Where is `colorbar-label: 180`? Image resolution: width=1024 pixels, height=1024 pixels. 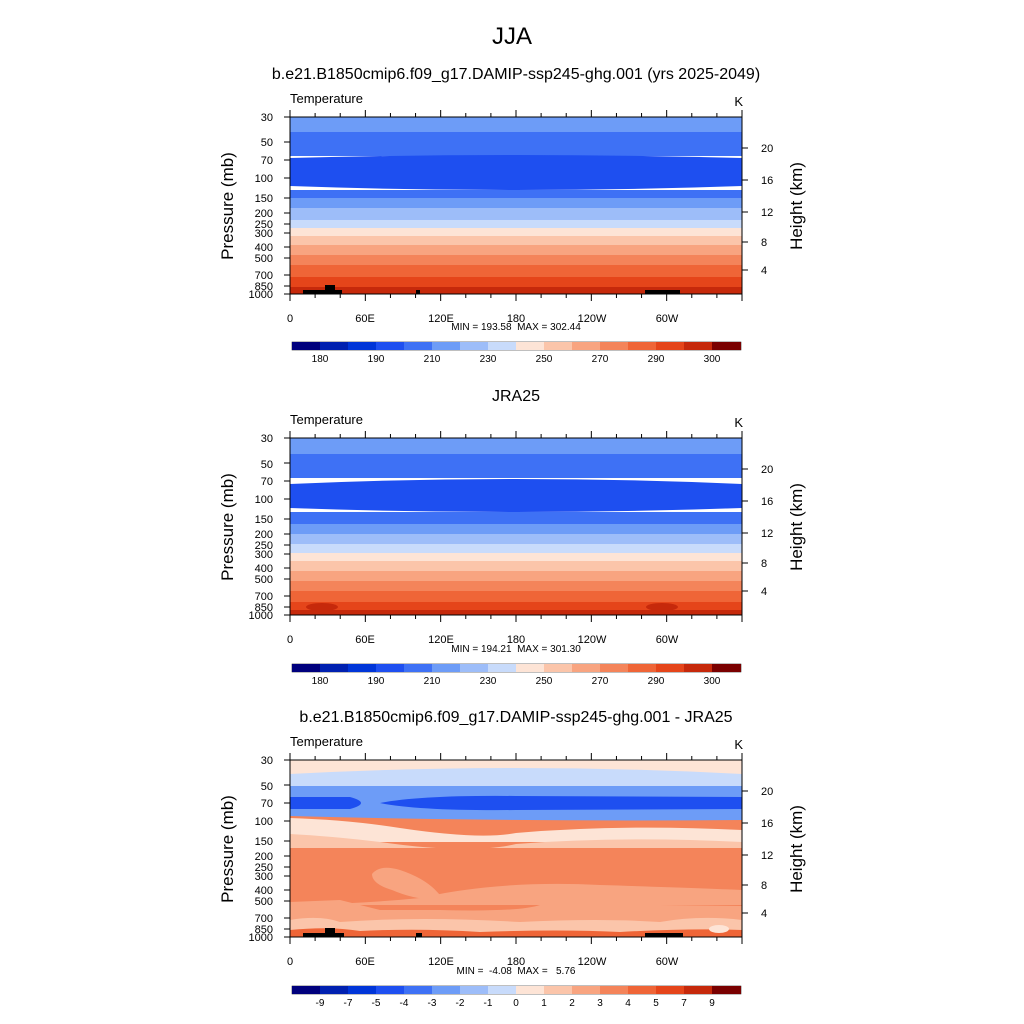
colorbar-label: 180 is located at coordinates (320, 359).